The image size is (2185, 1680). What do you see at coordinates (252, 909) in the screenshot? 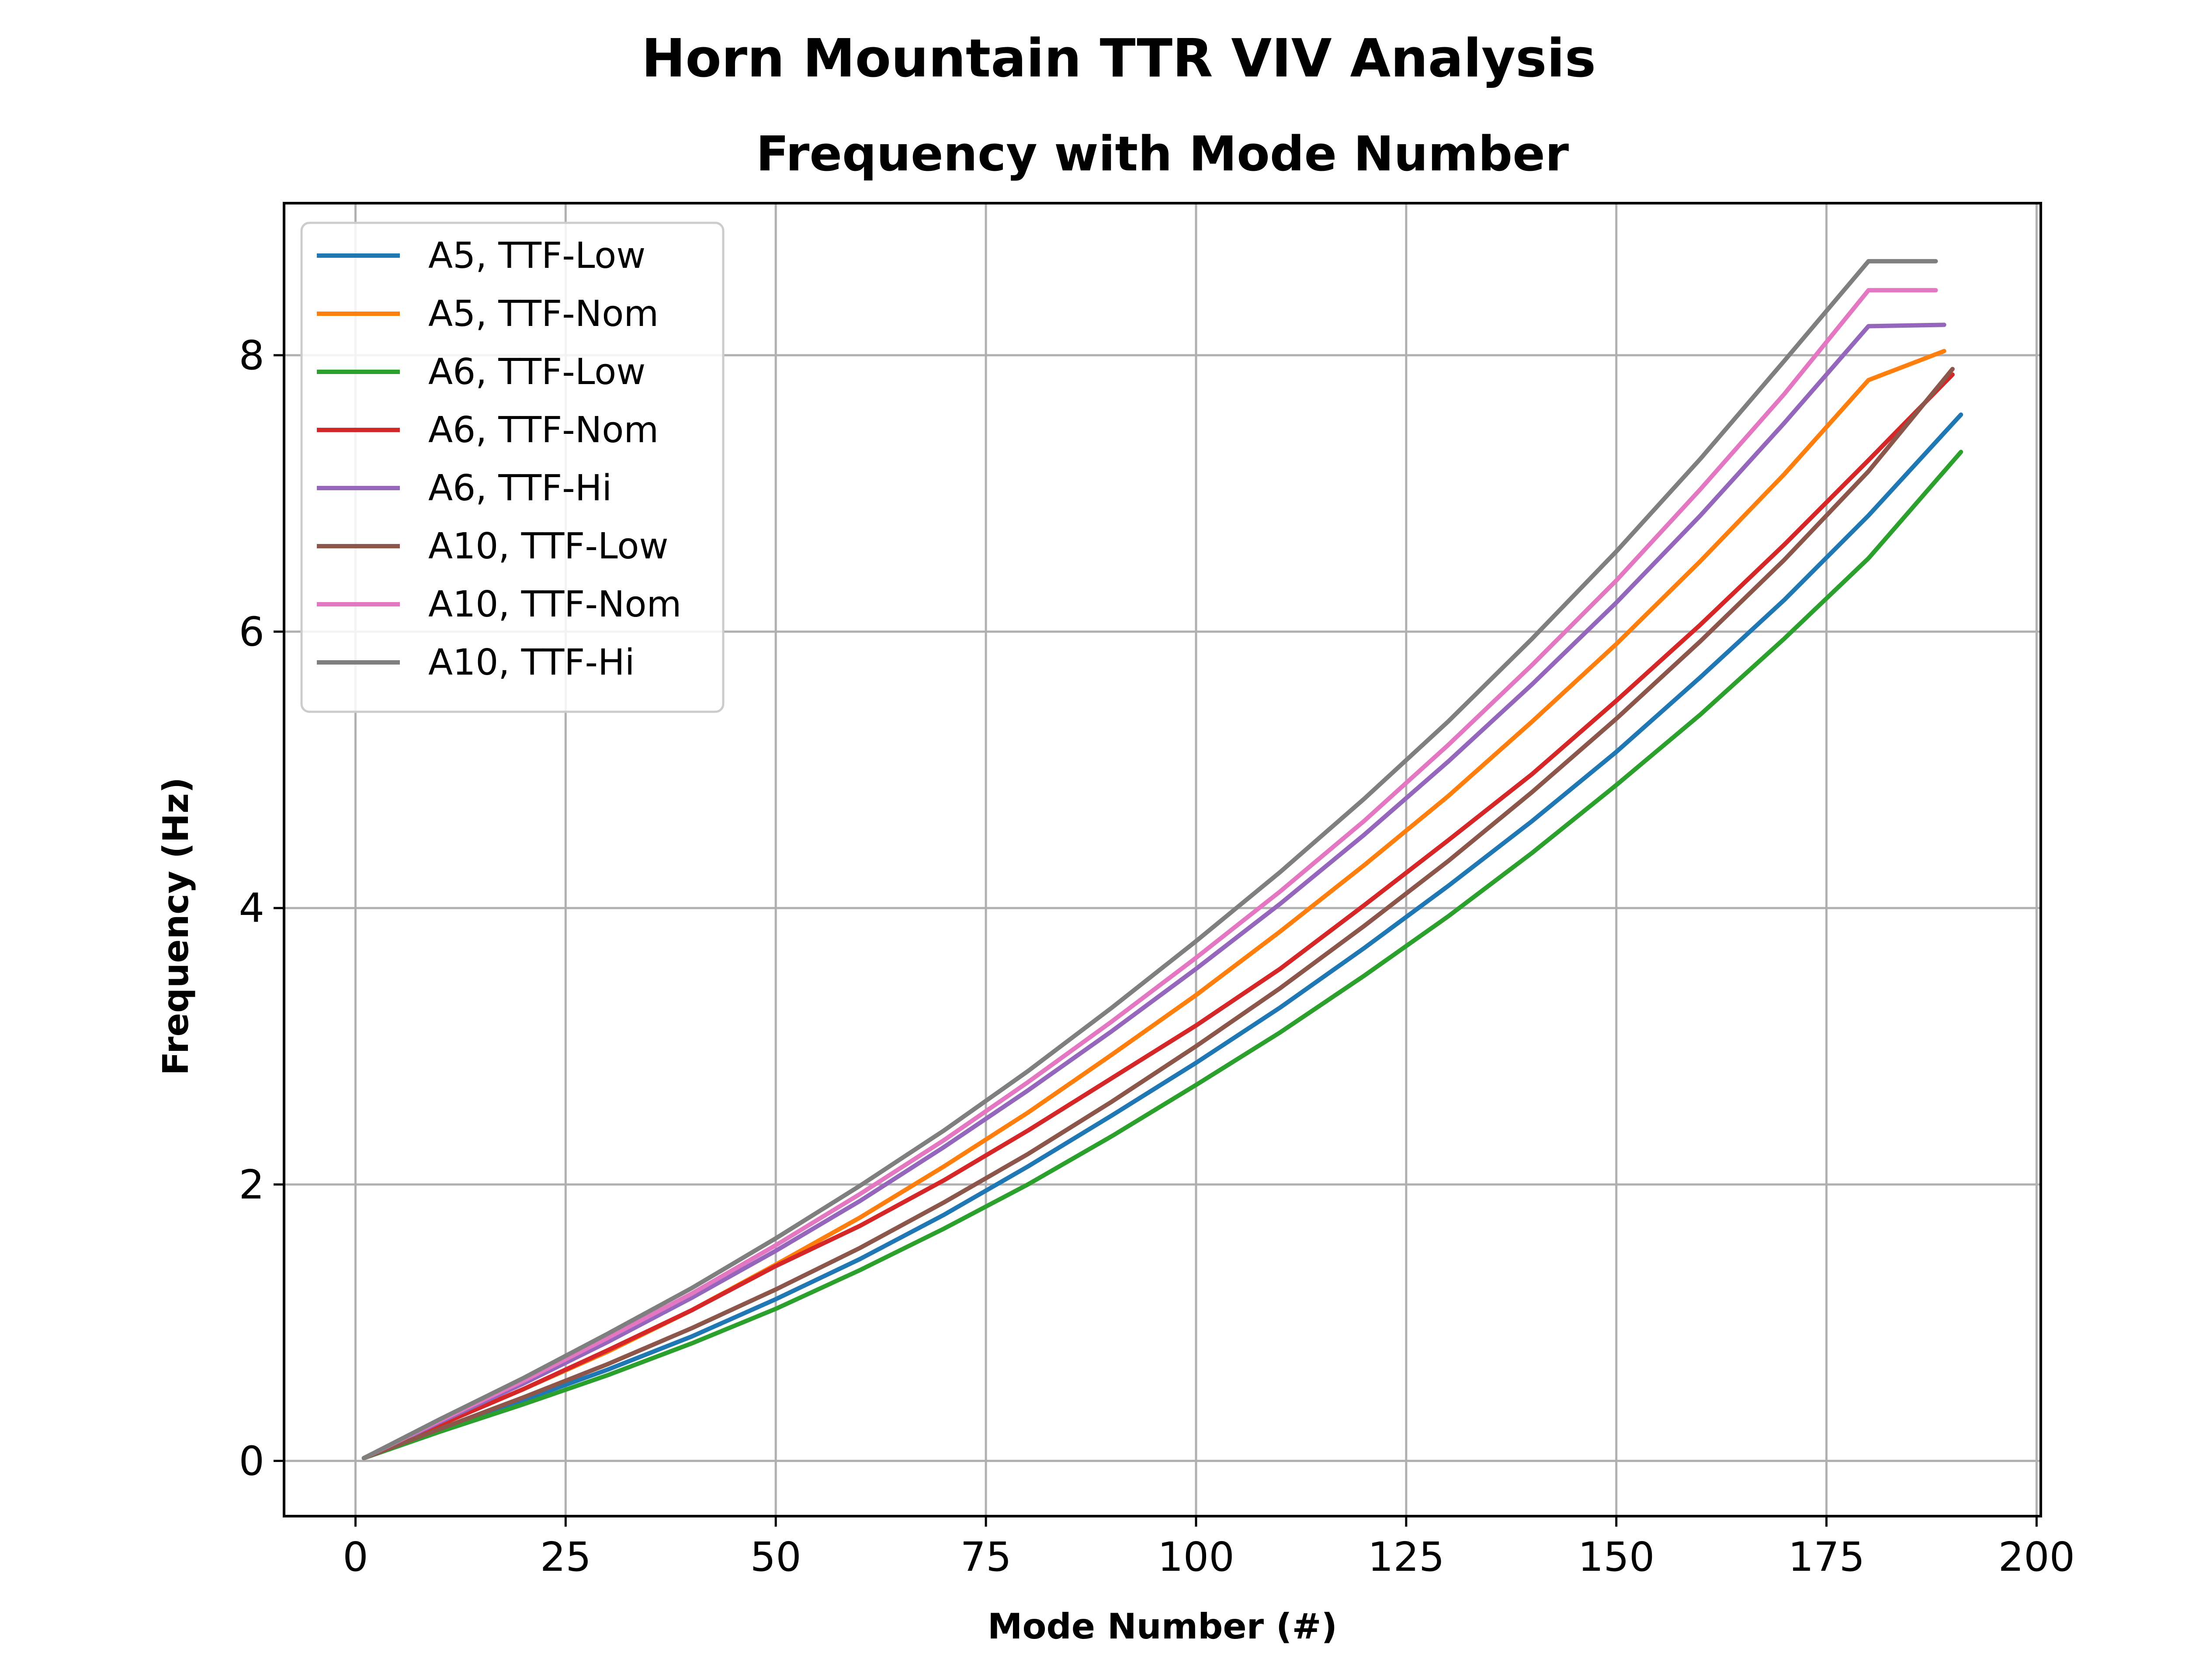
I see `y-tick-label: 4` at bounding box center [252, 909].